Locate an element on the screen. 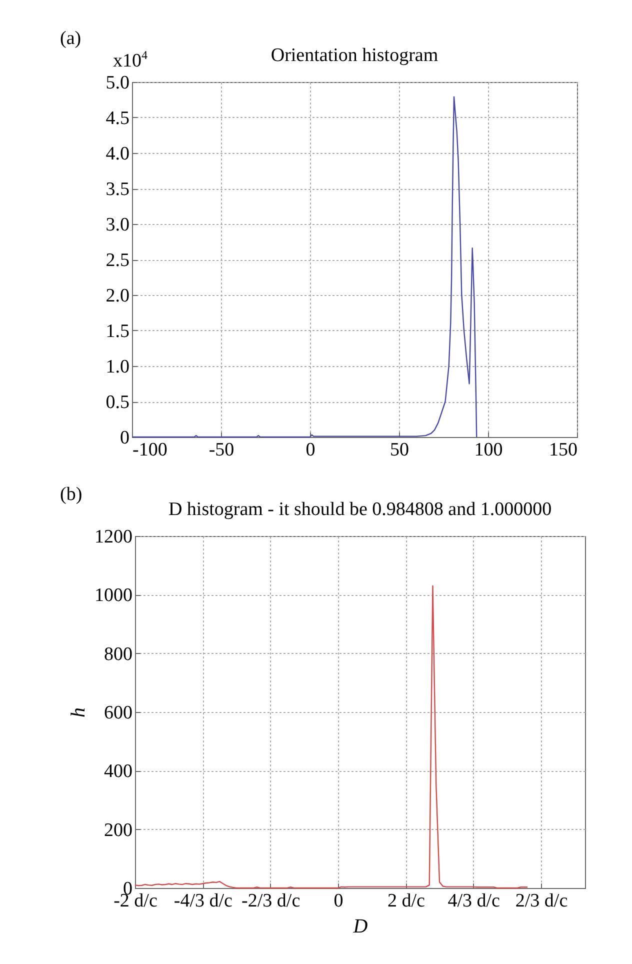  y-tick-label: 2.5 is located at coordinates (118, 260).